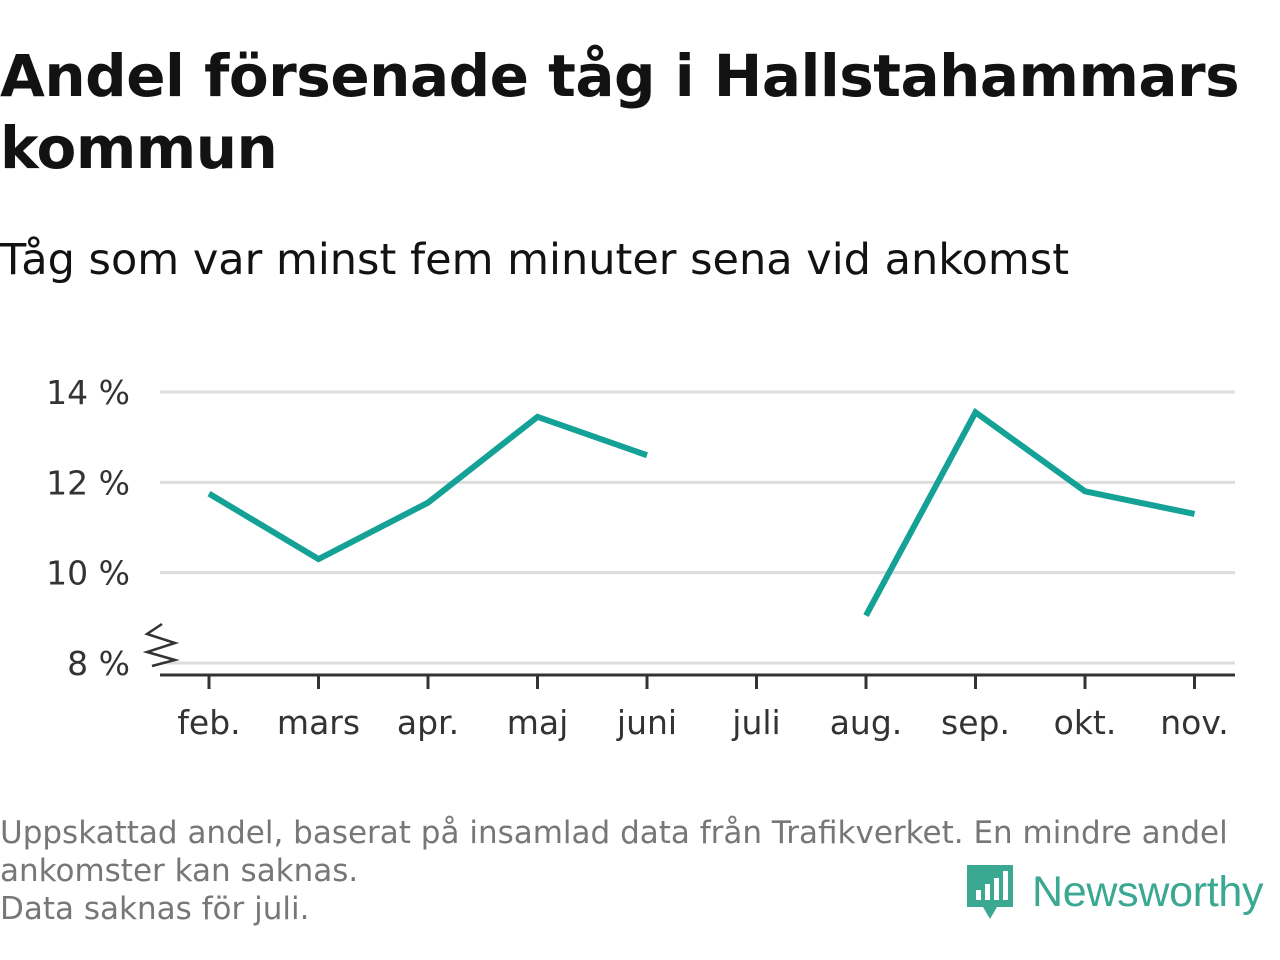 The width and height of the screenshot is (1280, 960). Describe the element at coordinates (646, 722) in the screenshot. I see `x-tick-label: juni` at that location.